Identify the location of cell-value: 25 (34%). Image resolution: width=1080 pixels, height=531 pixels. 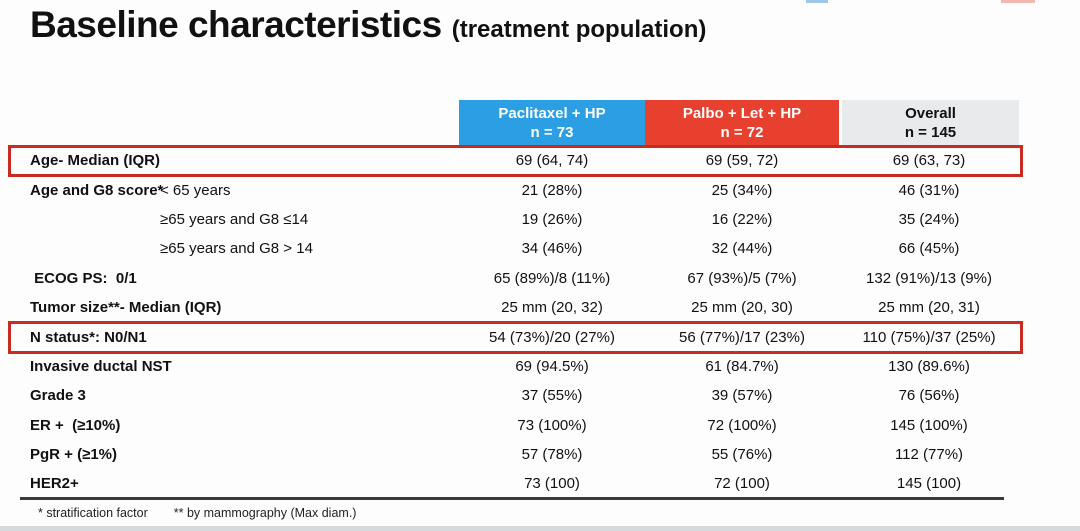
(742, 190).